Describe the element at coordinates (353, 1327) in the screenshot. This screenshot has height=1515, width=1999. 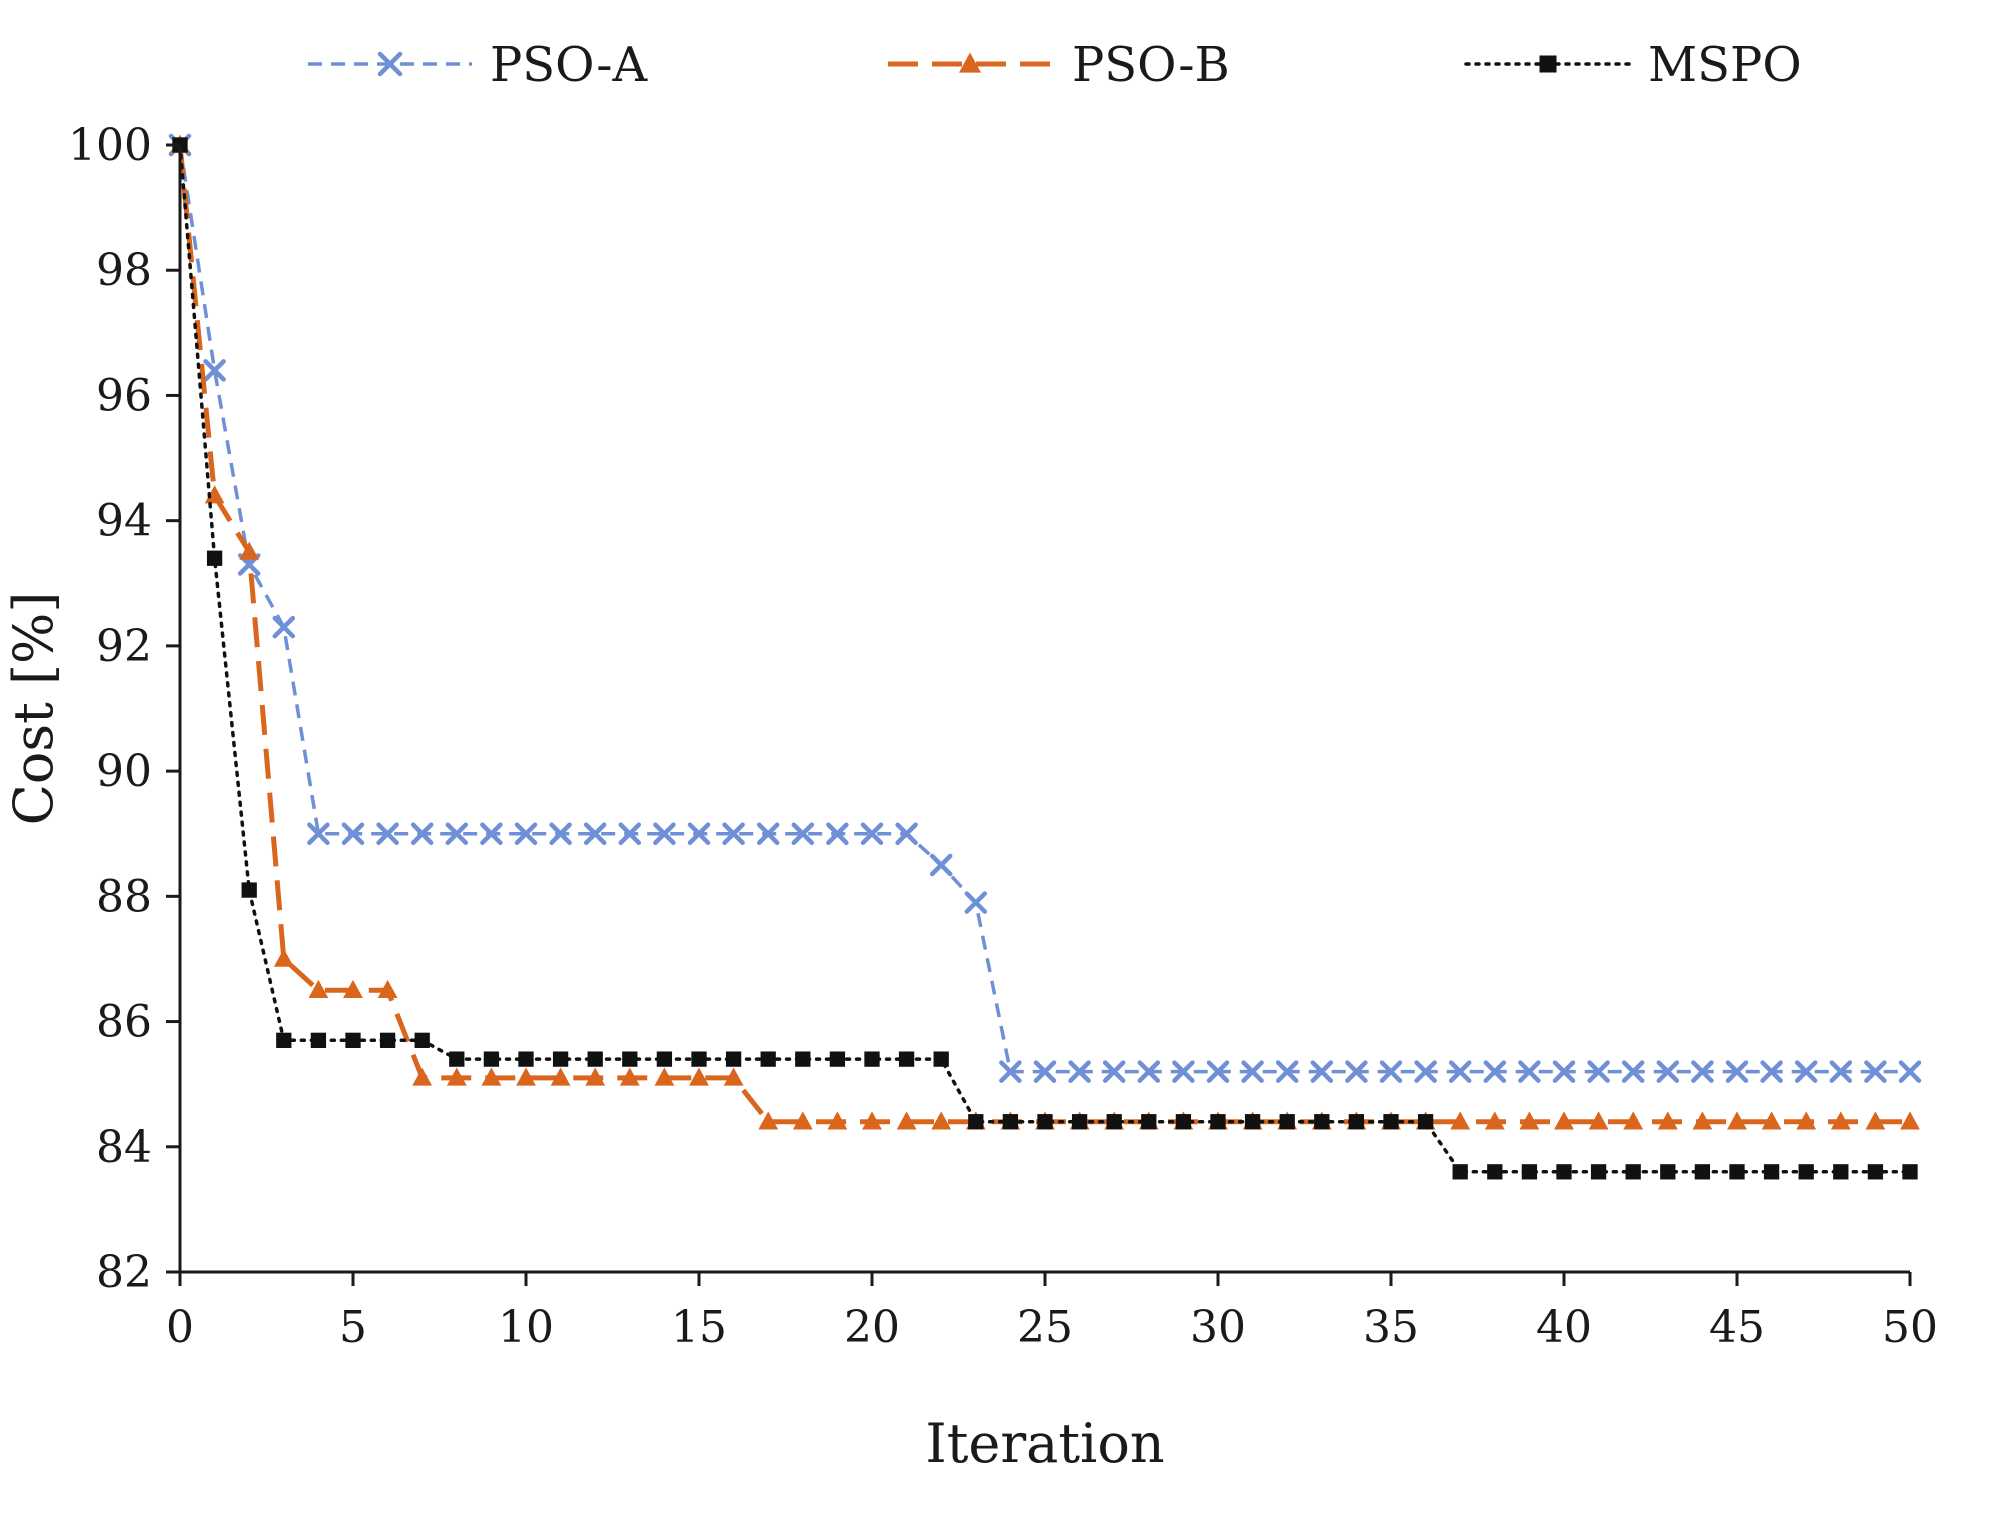
I see `x-tick-label: 5` at that location.